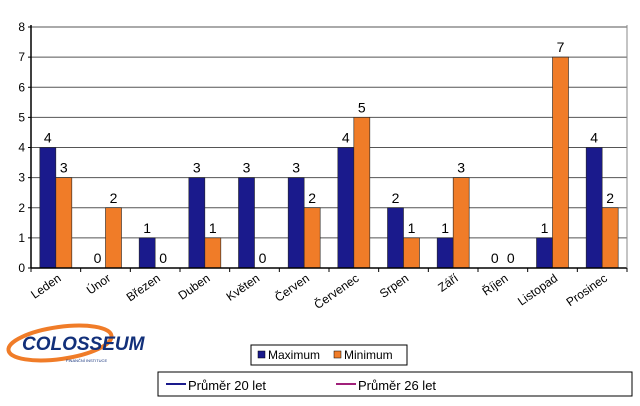  What do you see at coordinates (561, 47) in the screenshot?
I see `data-label: 7` at bounding box center [561, 47].